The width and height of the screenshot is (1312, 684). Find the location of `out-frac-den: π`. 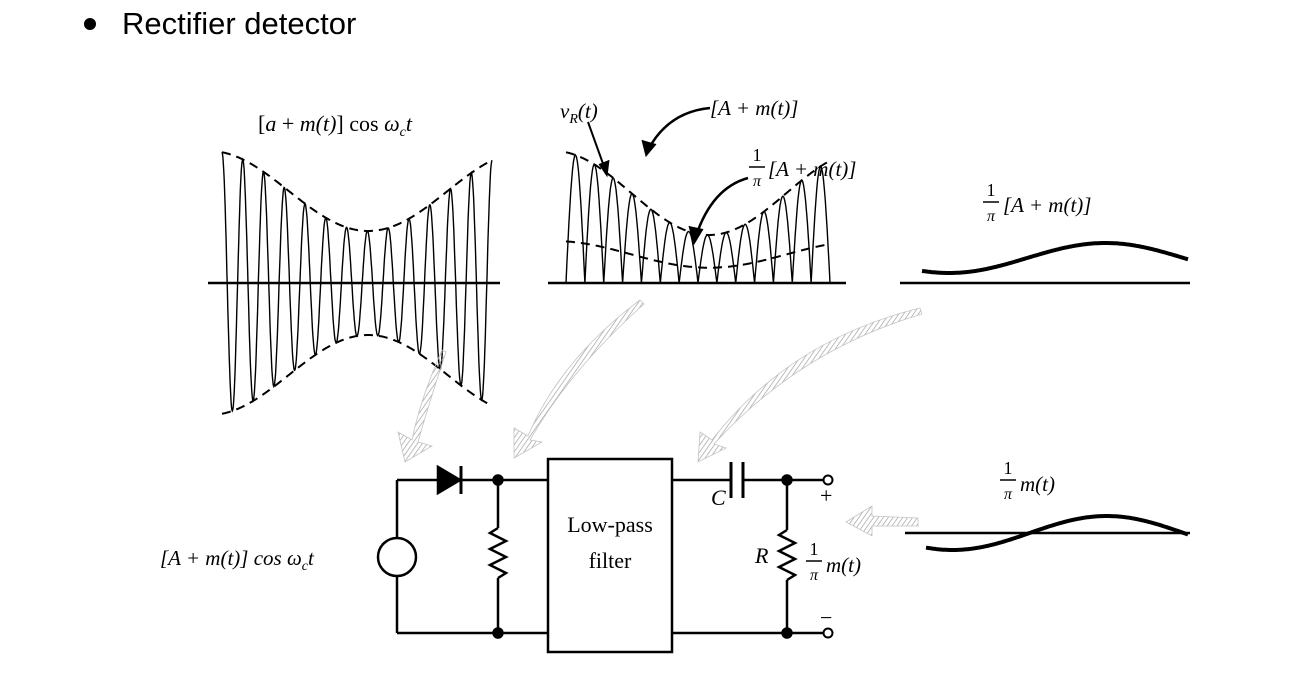

out-frac-den: π is located at coordinates (814, 575).